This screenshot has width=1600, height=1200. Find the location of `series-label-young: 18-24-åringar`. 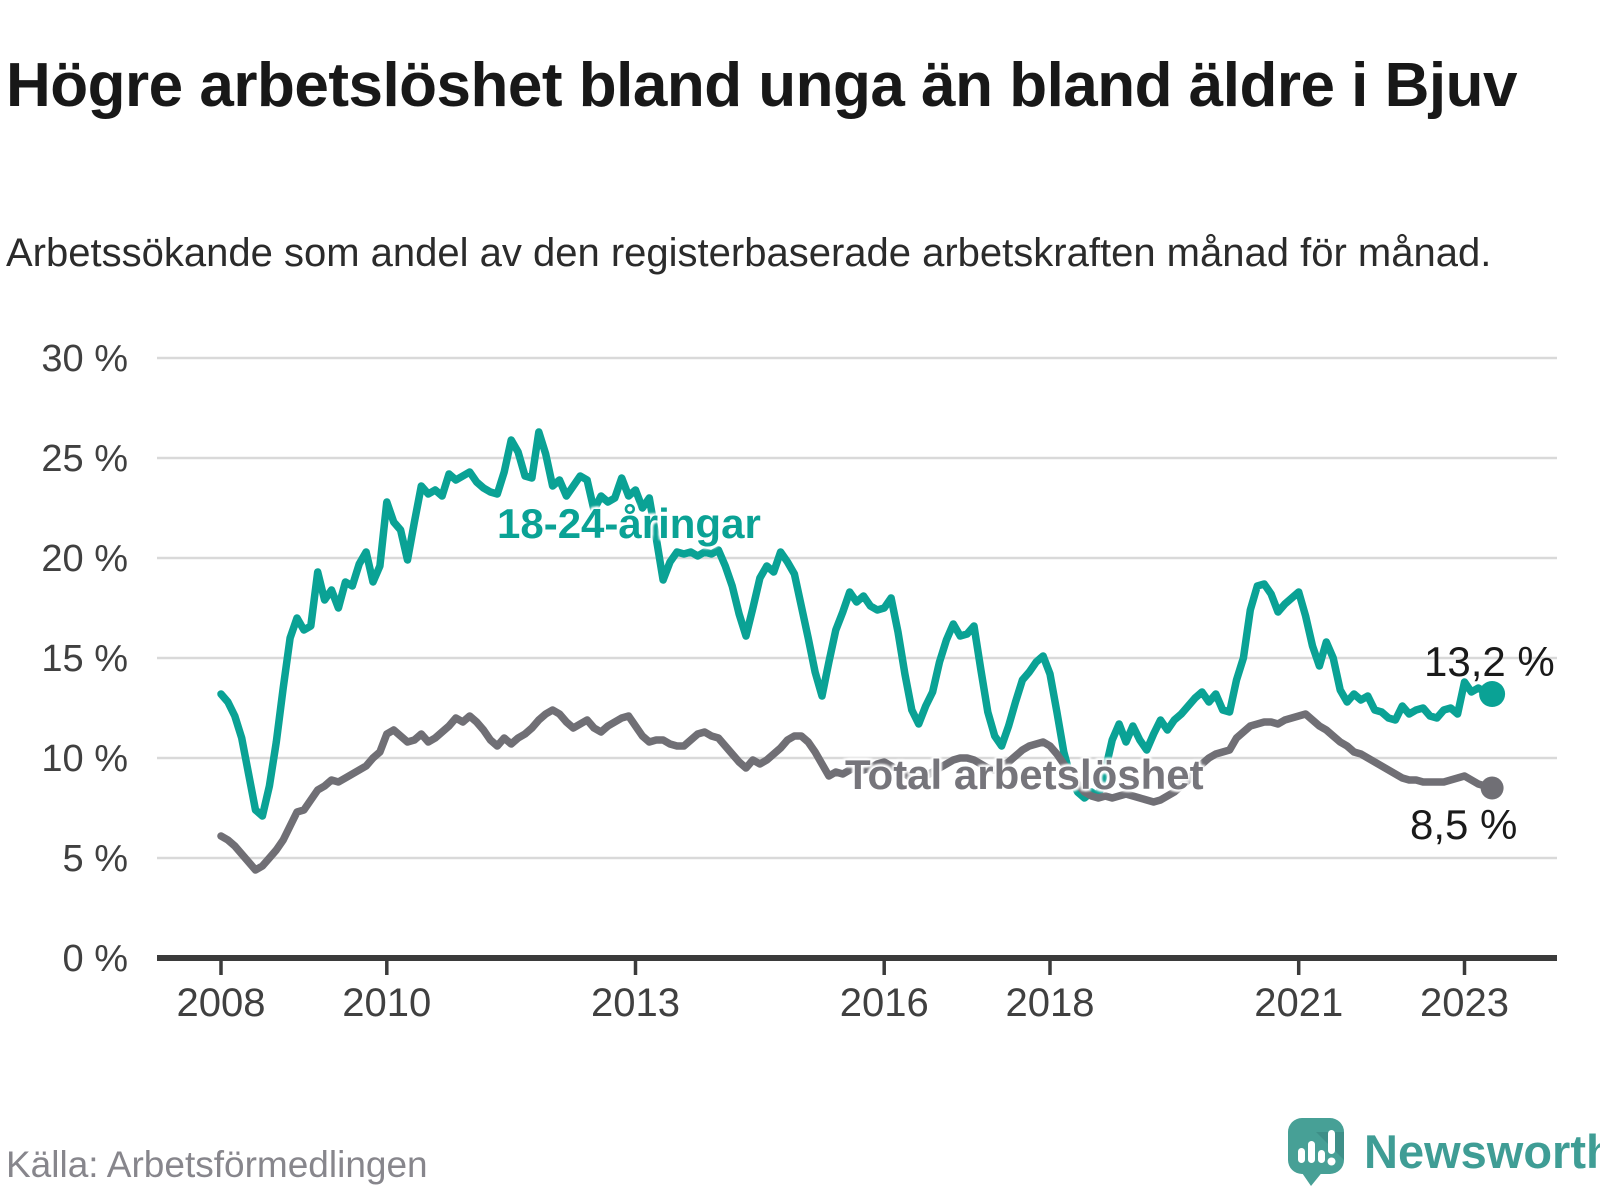

series-label-young: 18-24-åringar is located at coordinates (629, 523).